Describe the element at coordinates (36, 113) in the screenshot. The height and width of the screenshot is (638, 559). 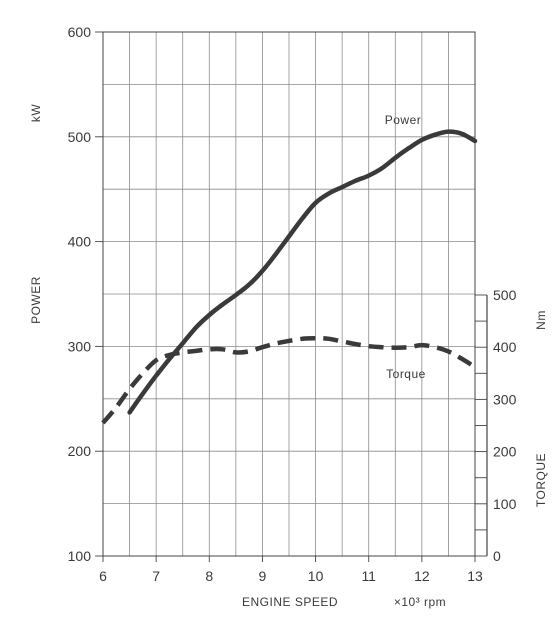
I see `left-axis-unit: kW` at that location.